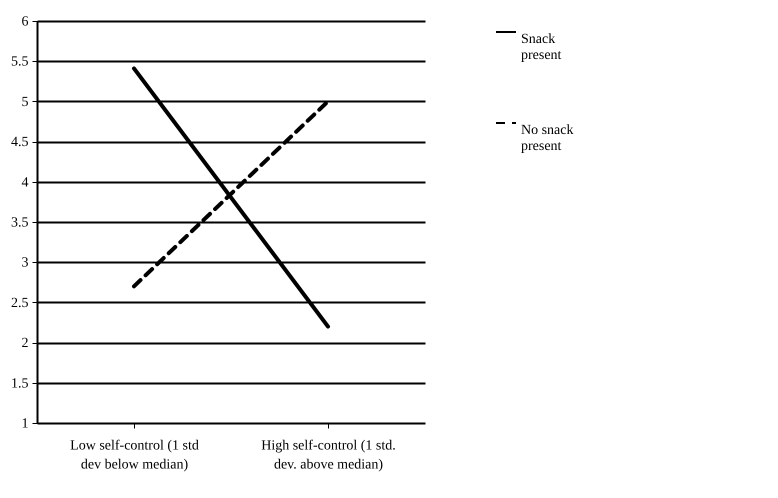 Image resolution: width=778 pixels, height=498 pixels. I want to click on y-tick-label: 5.5, so click(19, 62).